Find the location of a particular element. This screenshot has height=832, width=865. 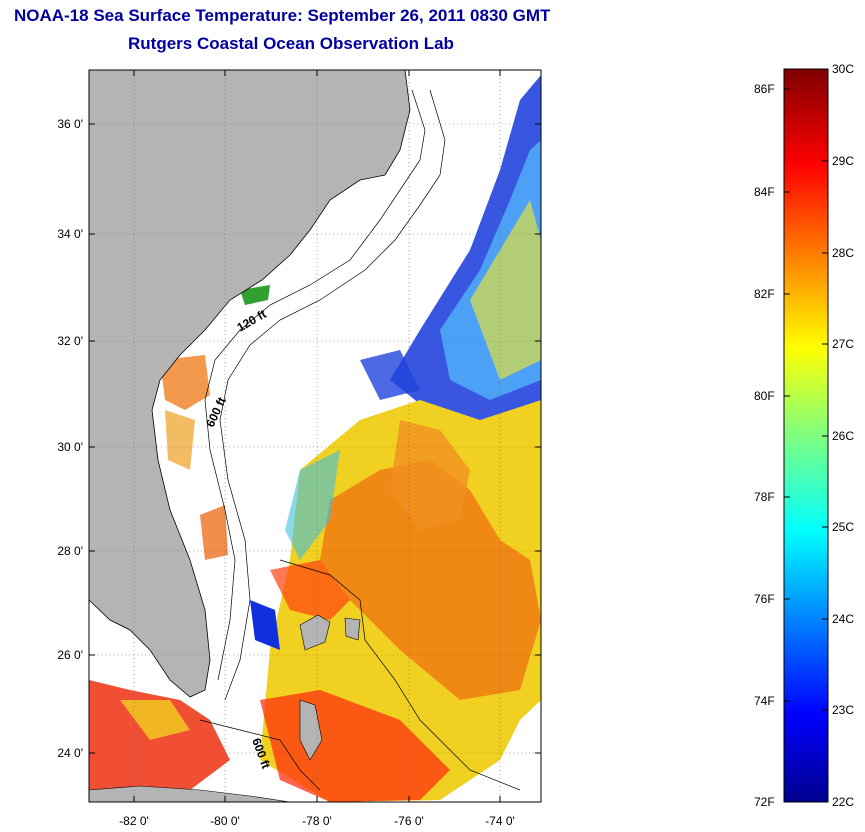

colorbar-f-label: 84F is located at coordinates (764, 192).